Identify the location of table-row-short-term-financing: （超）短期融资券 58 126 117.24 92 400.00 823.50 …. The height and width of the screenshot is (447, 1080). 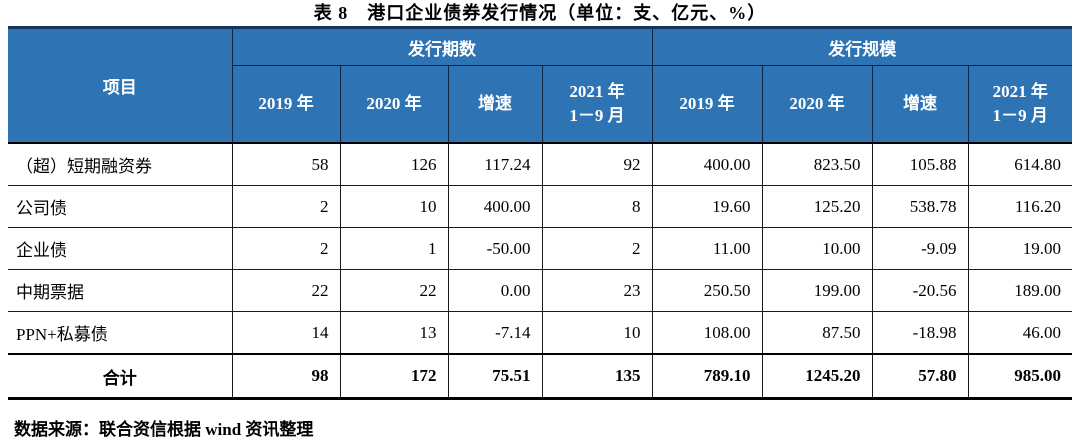
(540, 164).